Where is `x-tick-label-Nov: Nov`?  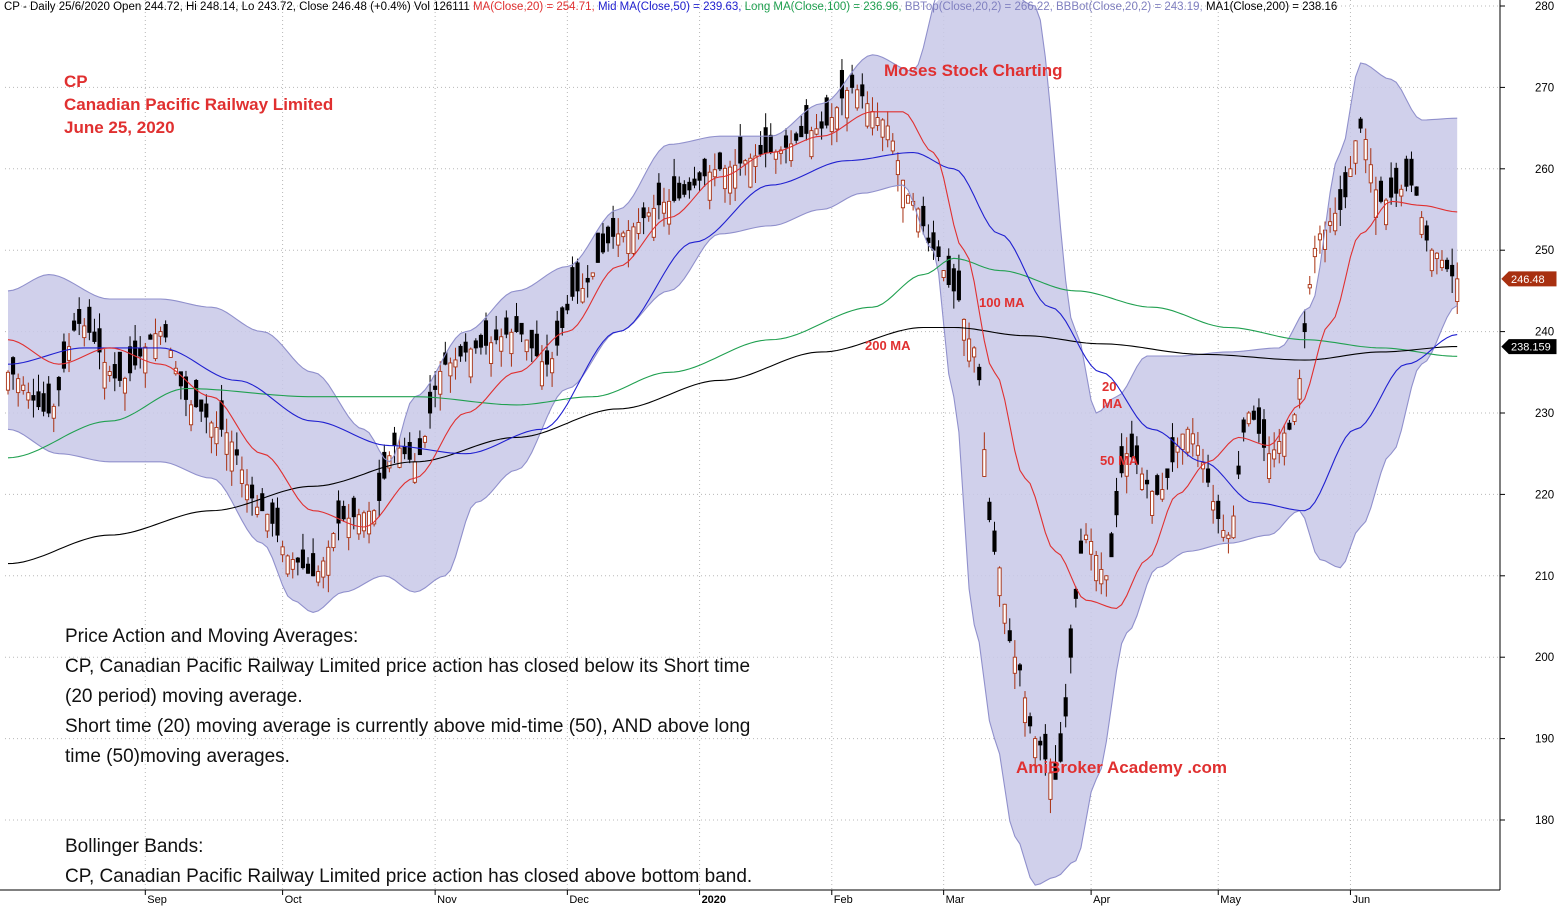
x-tick-label-Nov: Nov is located at coordinates (447, 900).